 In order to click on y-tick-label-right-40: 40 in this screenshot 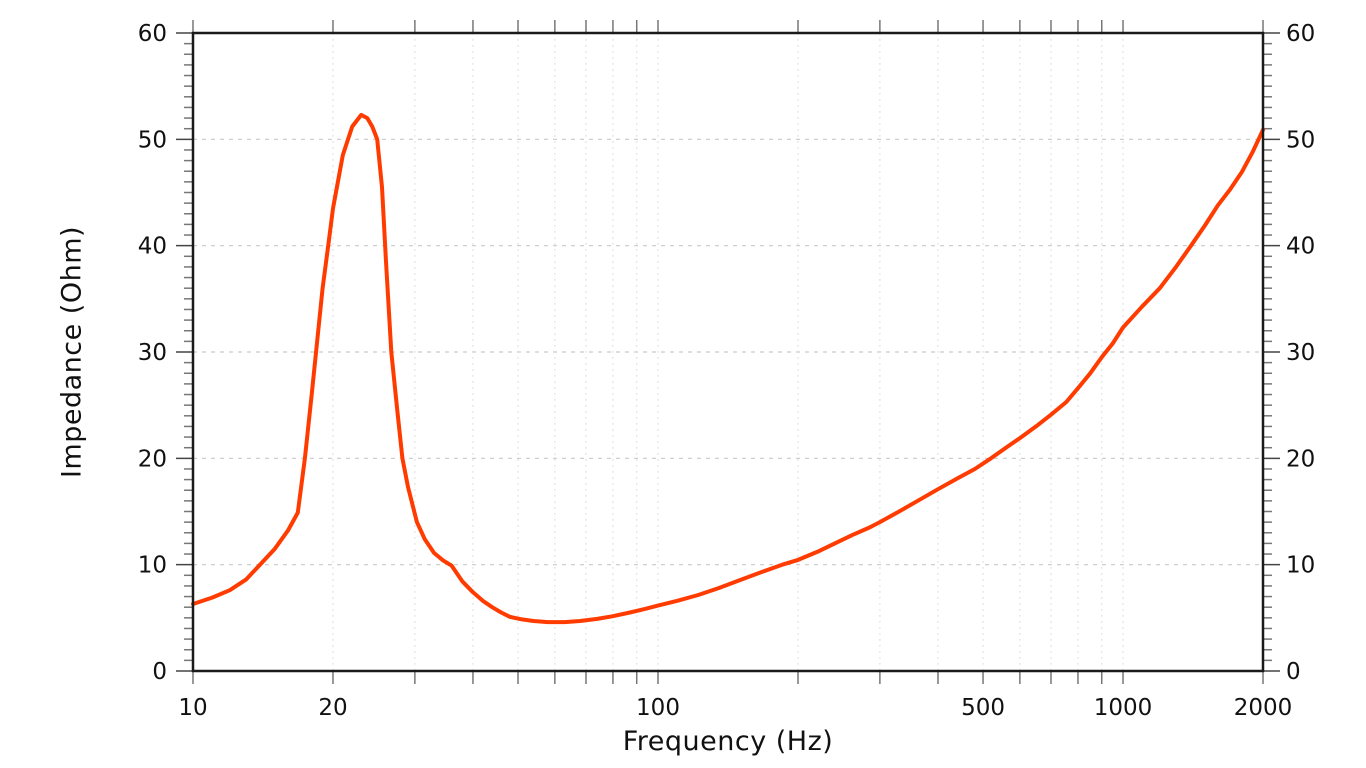, I will do `click(1300, 247)`.